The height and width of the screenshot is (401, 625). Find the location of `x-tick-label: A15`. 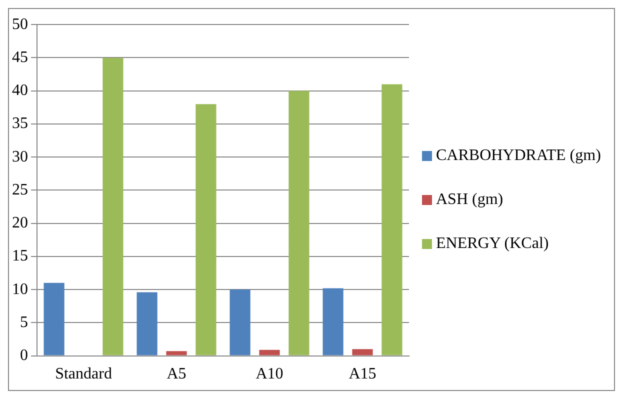

x-tick-label: A15 is located at coordinates (362, 374).